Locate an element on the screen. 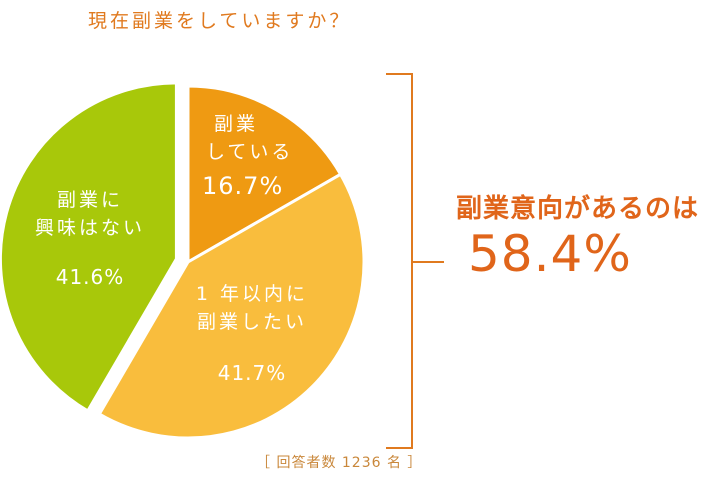  pie-slice-2-label: 副業したい is located at coordinates (252, 322).